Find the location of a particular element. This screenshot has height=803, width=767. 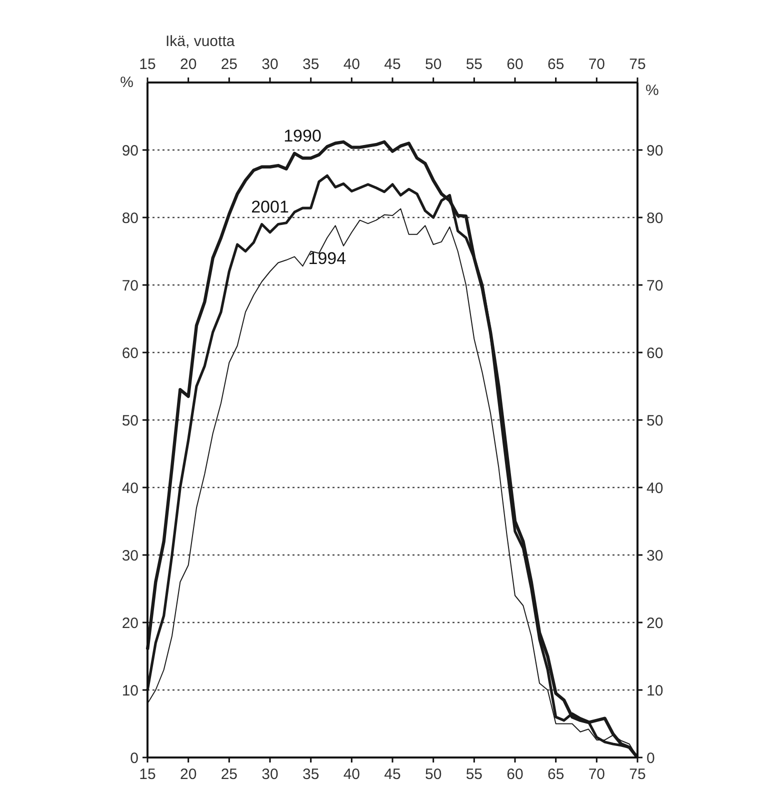

y-axis-title: % is located at coordinates (127, 82).